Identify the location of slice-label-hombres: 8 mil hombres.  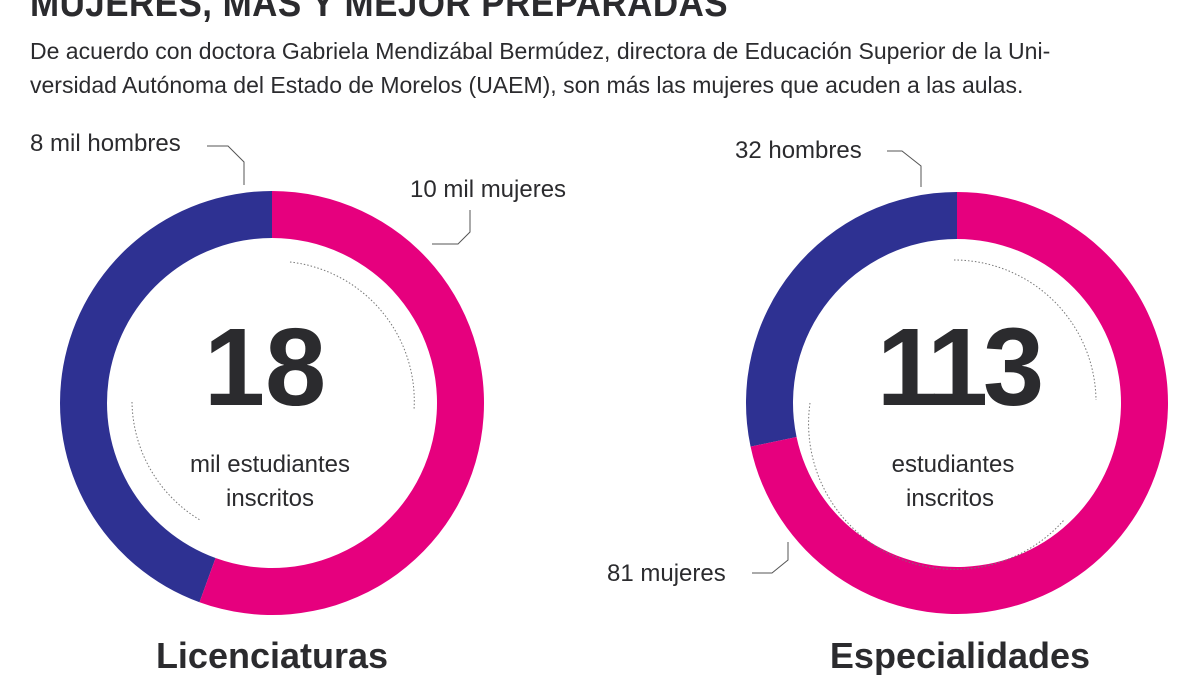
(105, 143).